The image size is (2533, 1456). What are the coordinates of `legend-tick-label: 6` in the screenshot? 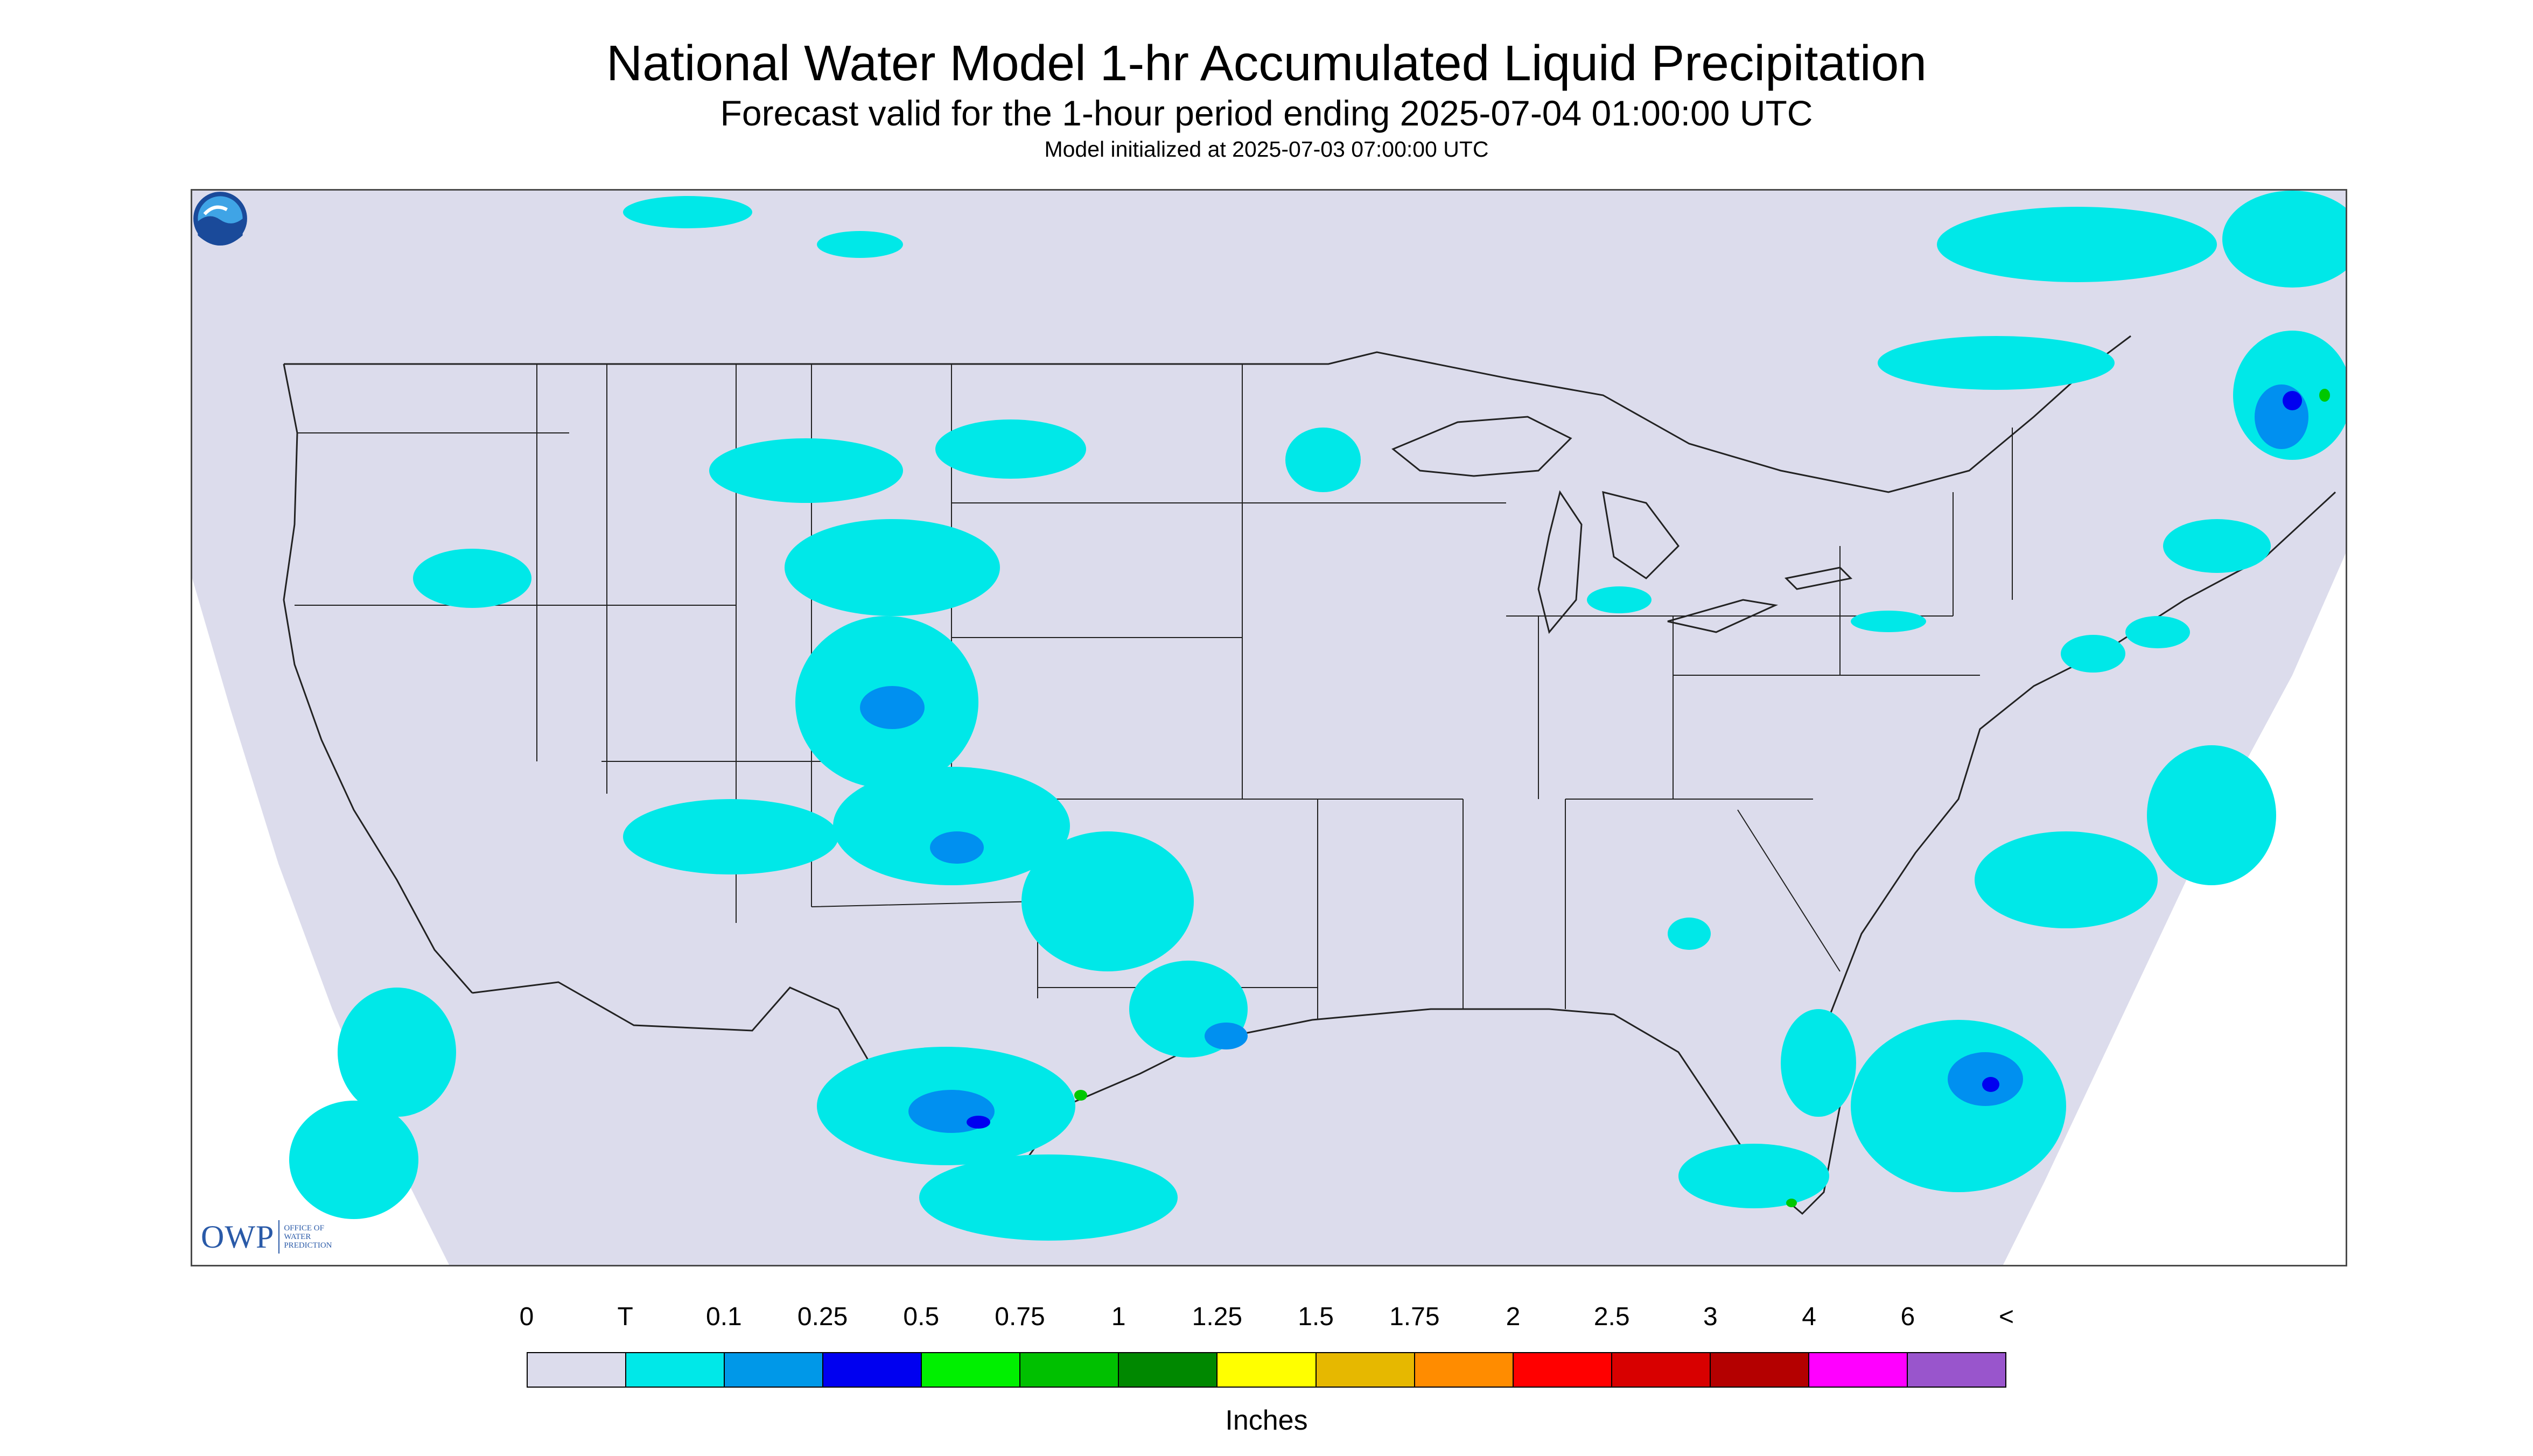 It's located at (1908, 1317).